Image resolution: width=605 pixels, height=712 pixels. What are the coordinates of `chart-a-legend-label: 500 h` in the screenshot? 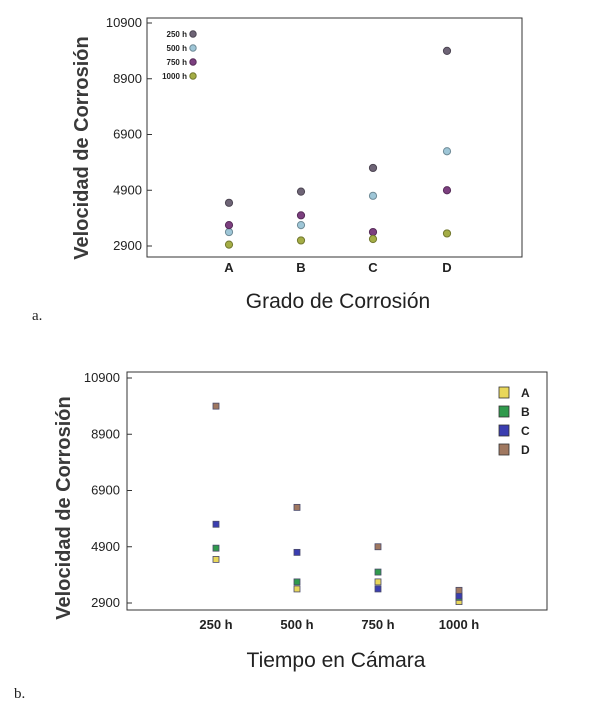 It's located at (177, 48).